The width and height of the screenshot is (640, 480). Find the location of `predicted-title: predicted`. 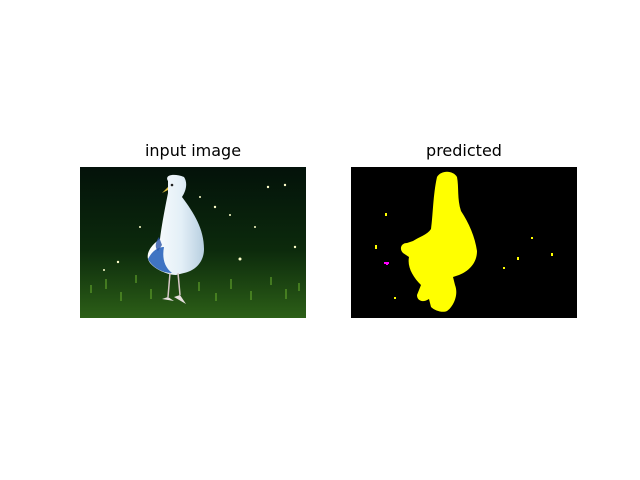

predicted-title: predicted is located at coordinates (464, 150).